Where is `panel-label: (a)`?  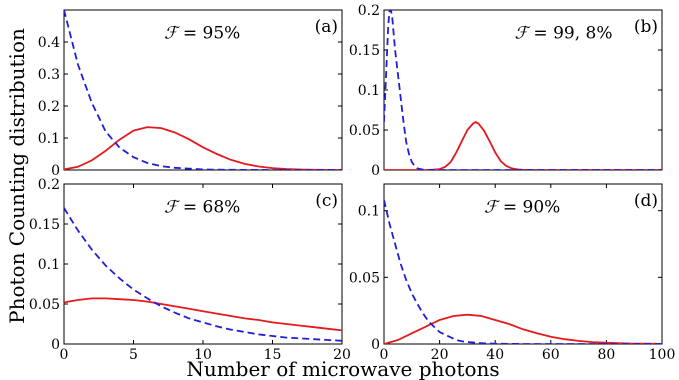 panel-label: (a) is located at coordinates (326, 27).